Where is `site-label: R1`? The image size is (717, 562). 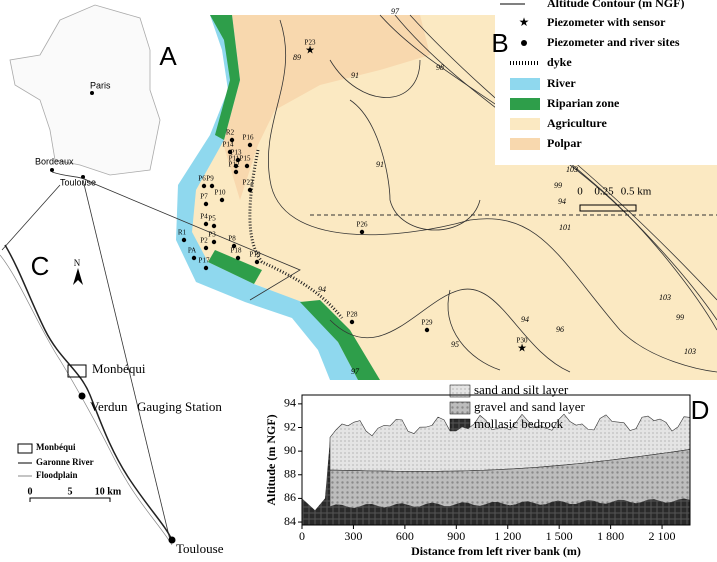 site-label: R1 is located at coordinates (182, 233).